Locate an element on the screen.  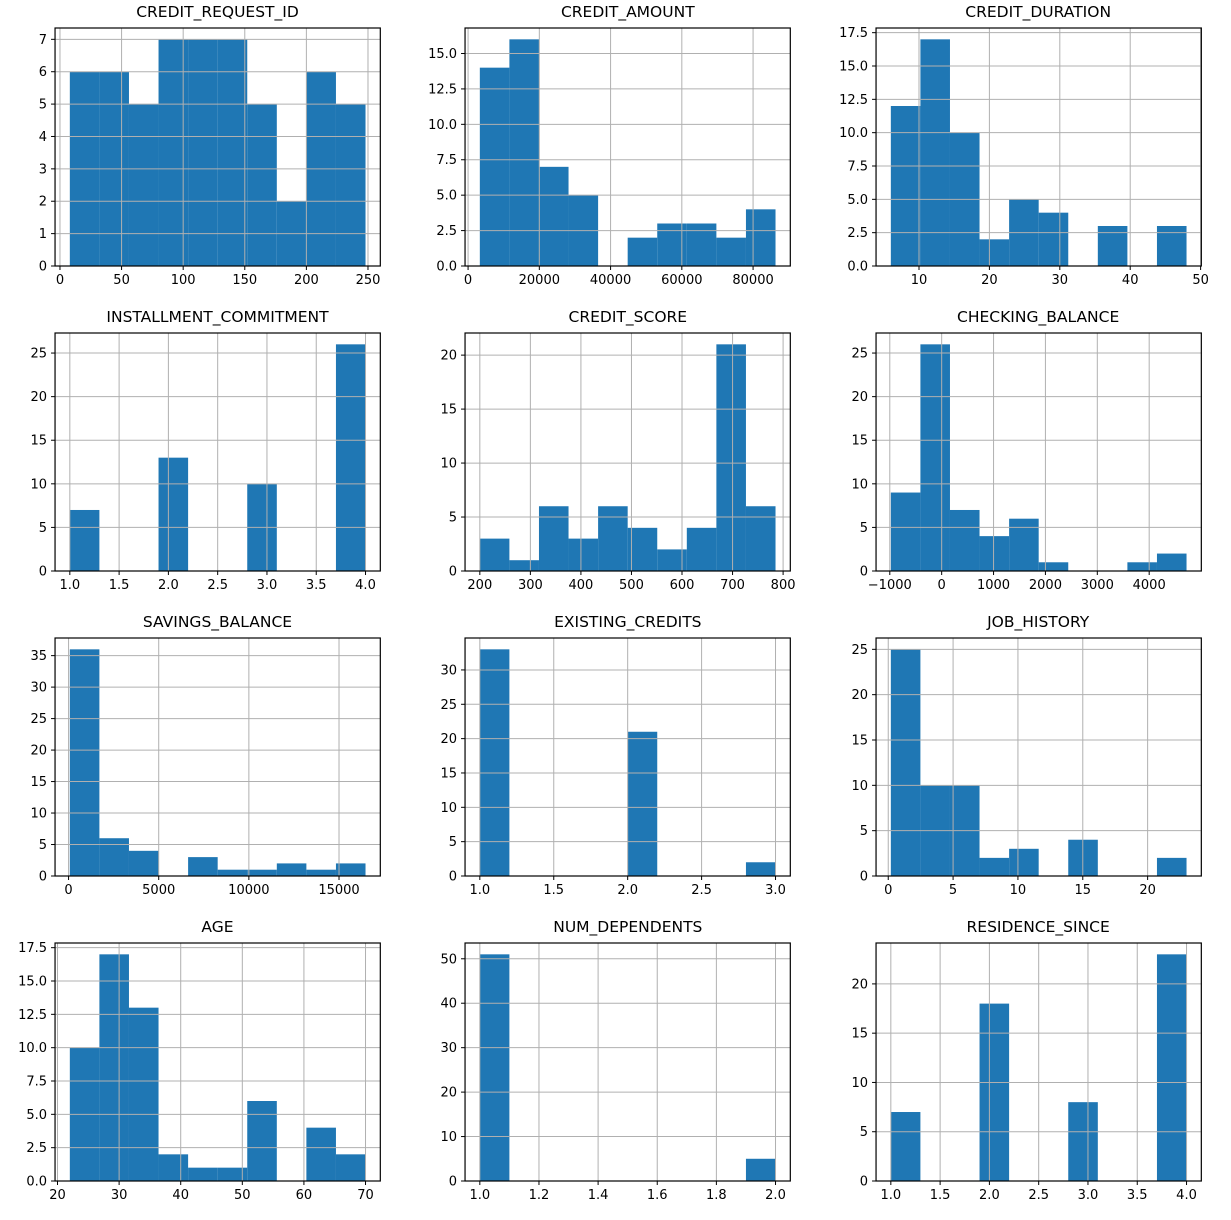
histogram-plot: 1.0 1.2 1.4 1.6 1.8 2.0 0 10 20 30 40 50 is located at coordinates (616, 1072).